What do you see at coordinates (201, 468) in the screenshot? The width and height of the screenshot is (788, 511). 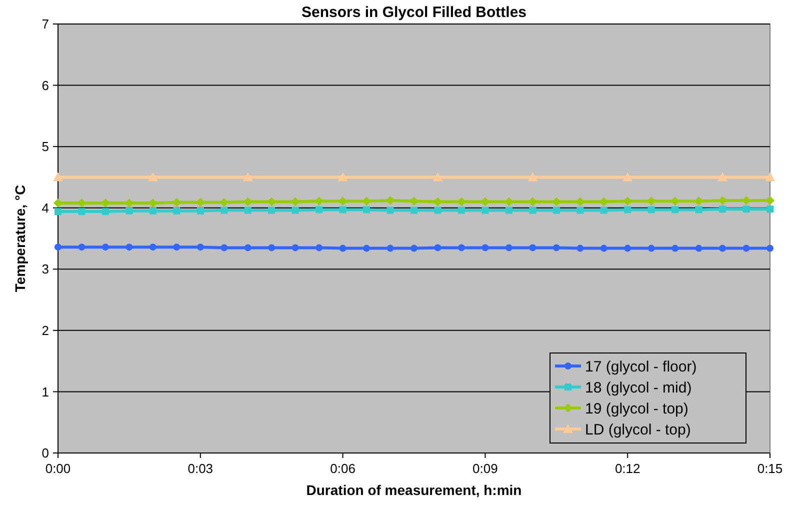 I see `x-tick-label: 0:03` at bounding box center [201, 468].